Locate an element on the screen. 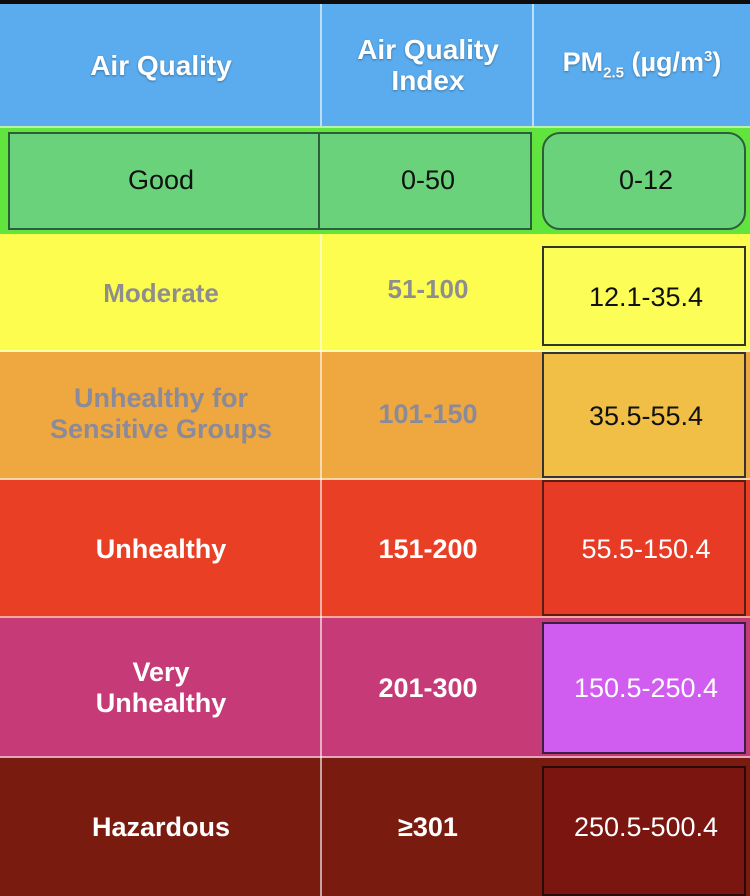 This screenshot has height=896, width=750. pm-range: 0-12 is located at coordinates (646, 179).